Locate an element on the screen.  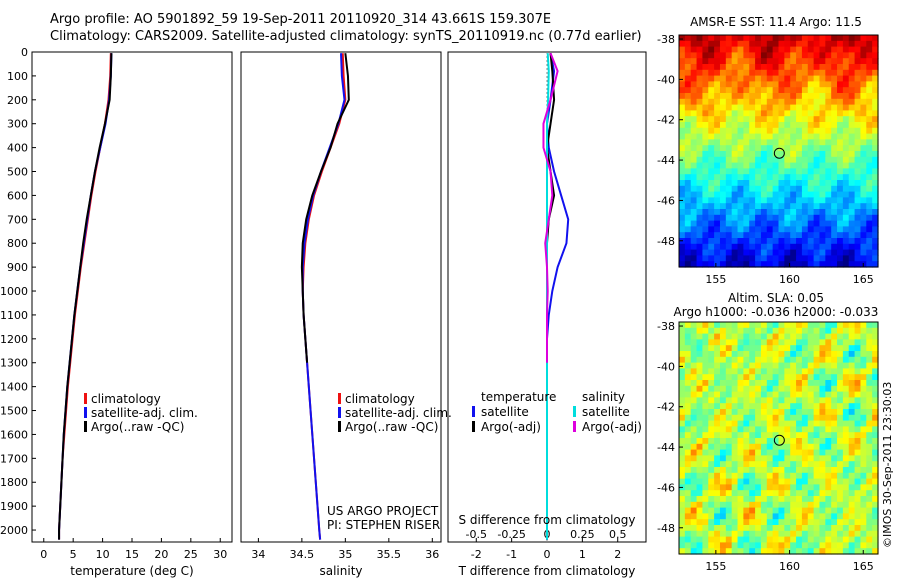
depth-tick-label: 0 is located at coordinates (24, 52).